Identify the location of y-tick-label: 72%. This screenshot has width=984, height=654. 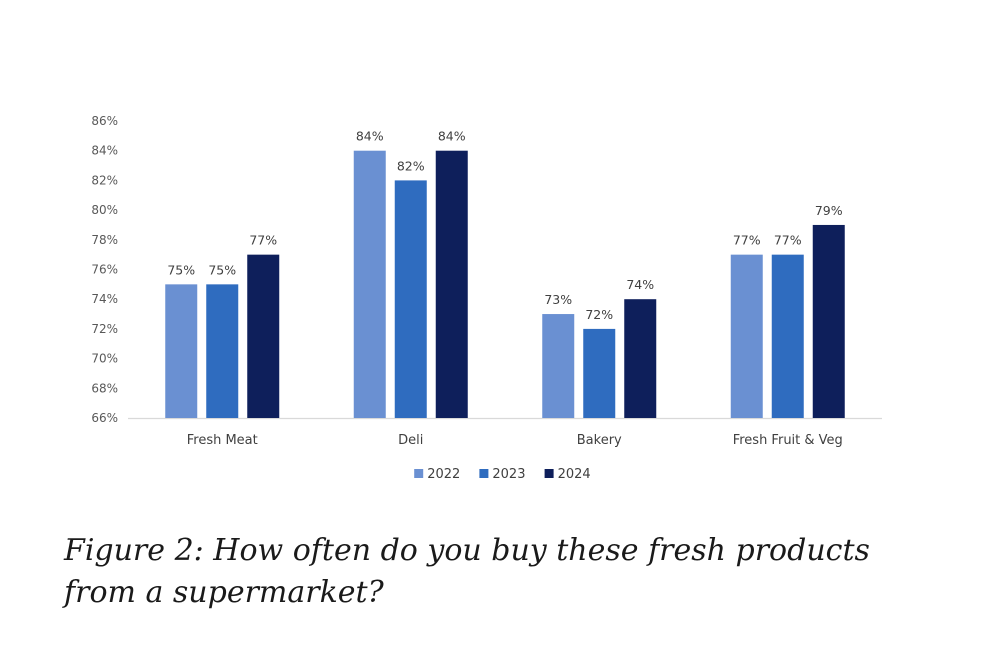
(104, 329).